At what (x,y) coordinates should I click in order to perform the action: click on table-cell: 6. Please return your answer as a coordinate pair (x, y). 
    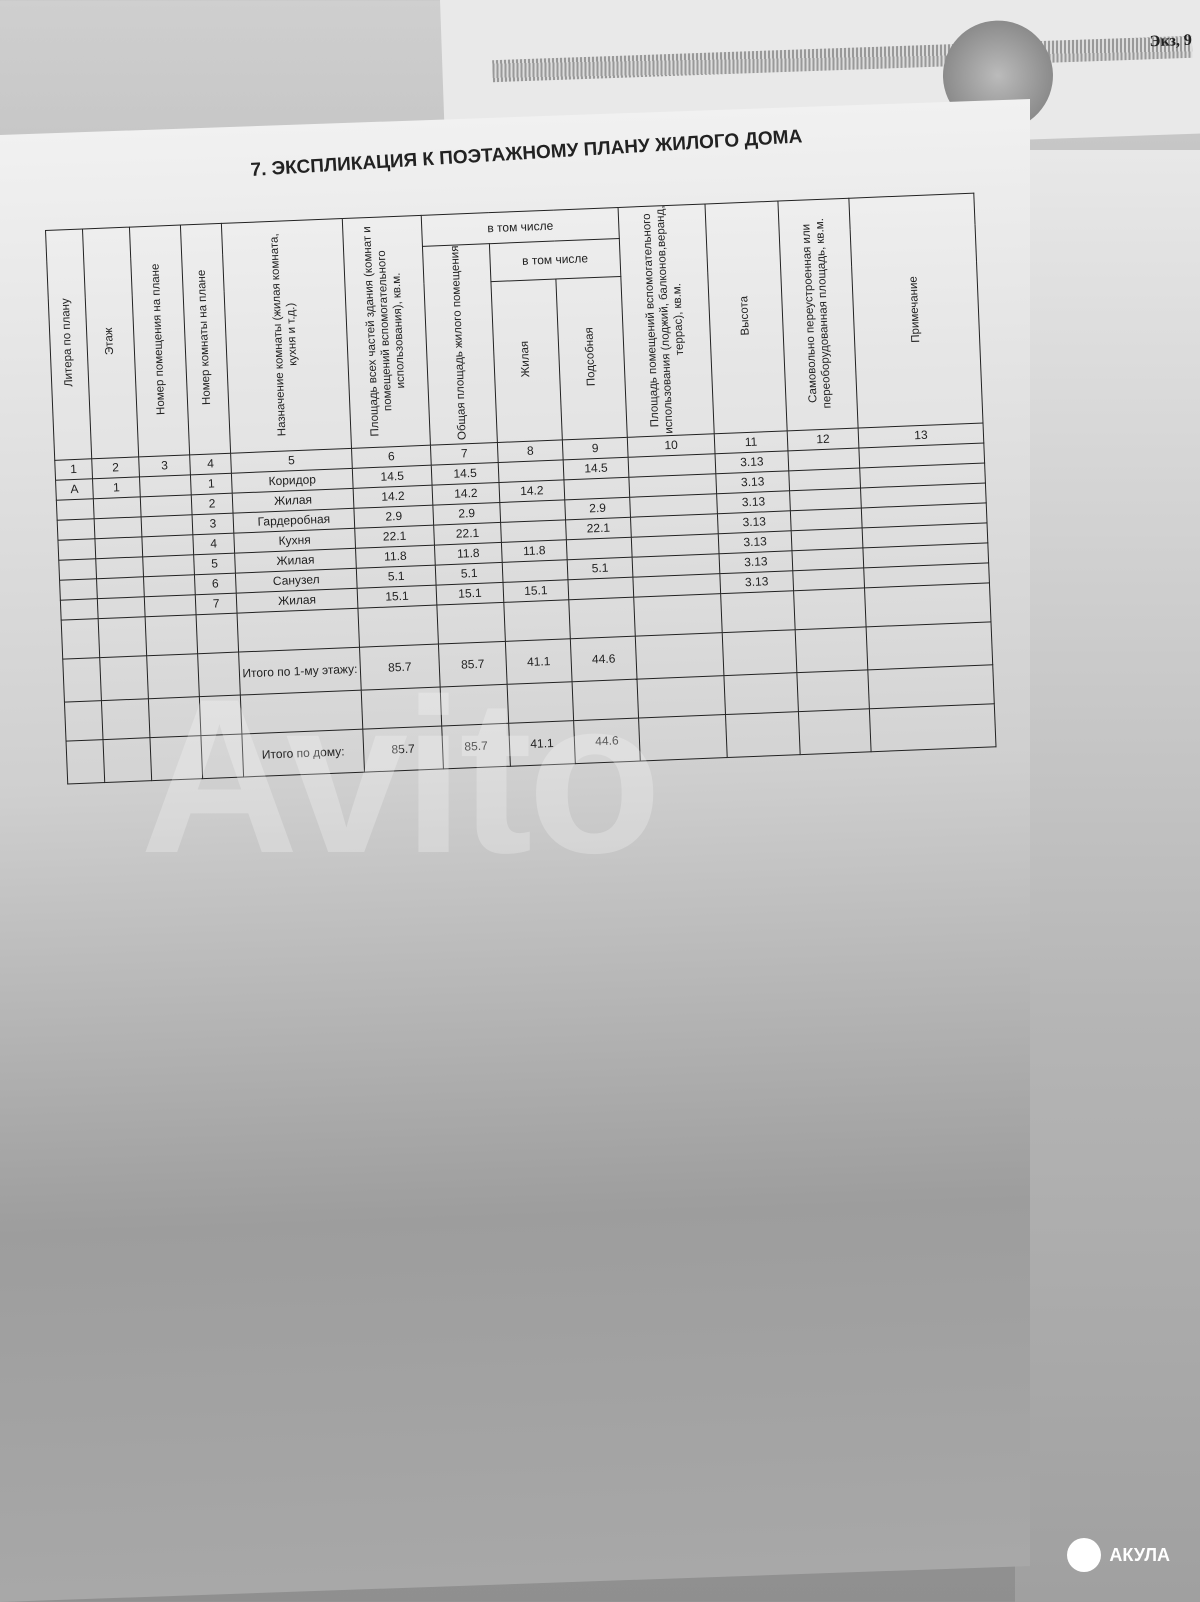
    Looking at the image, I should click on (215, 583).